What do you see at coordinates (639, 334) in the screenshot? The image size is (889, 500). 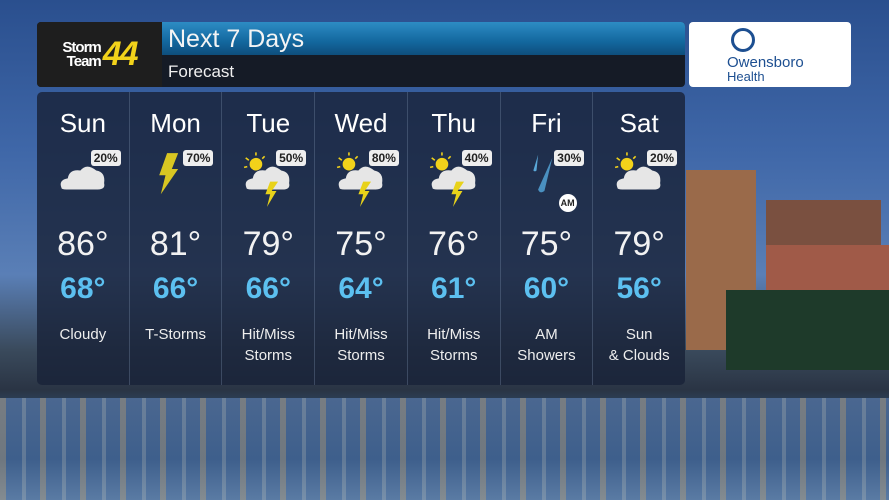 I see `condition-line: Sun` at bounding box center [639, 334].